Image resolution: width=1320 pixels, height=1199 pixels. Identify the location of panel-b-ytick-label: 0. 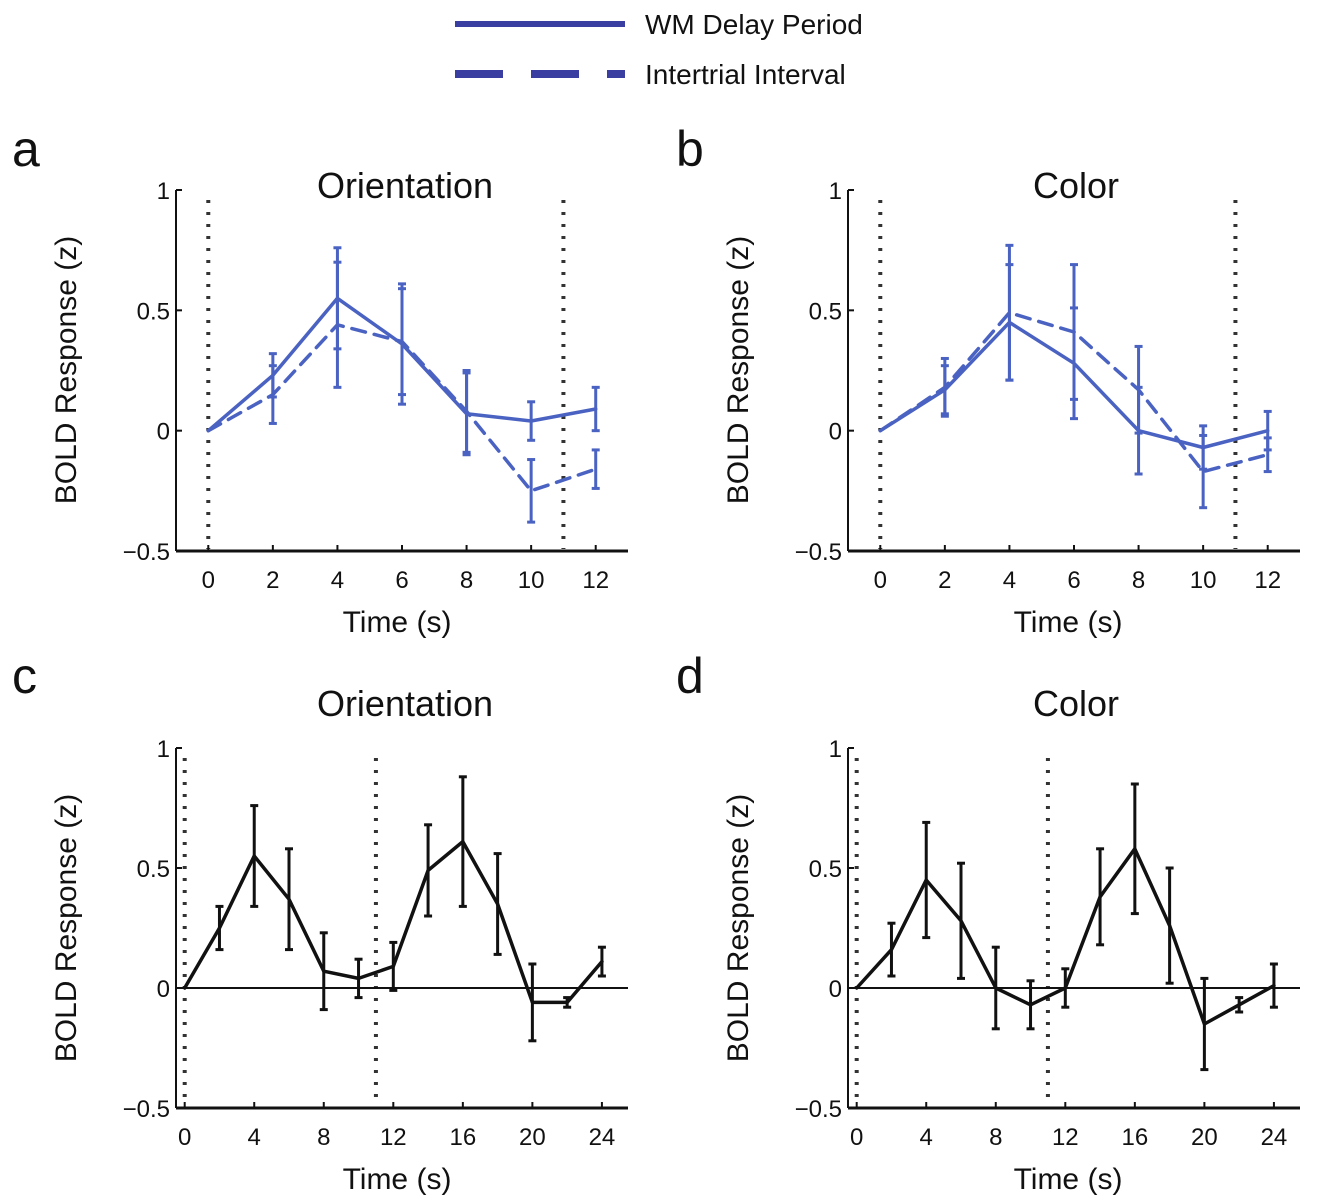
(835, 432).